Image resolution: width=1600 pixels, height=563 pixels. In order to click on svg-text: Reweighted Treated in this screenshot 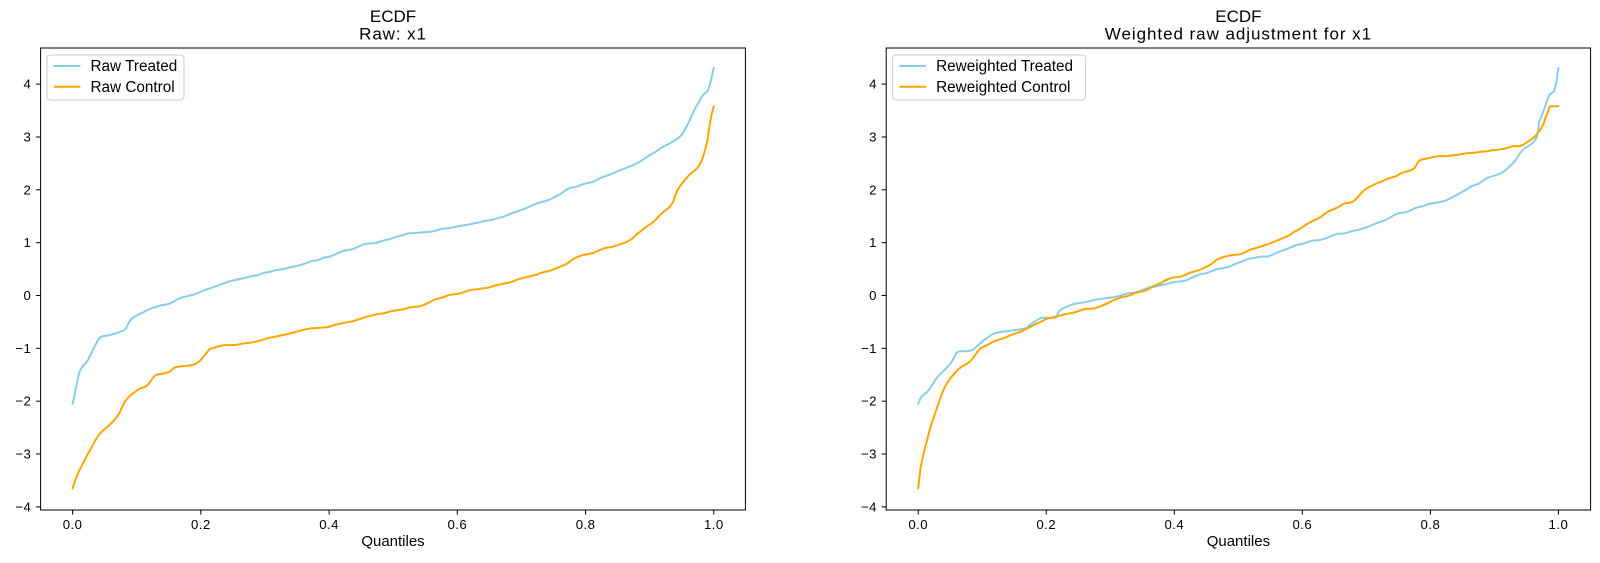, I will do `click(1004, 66)`.